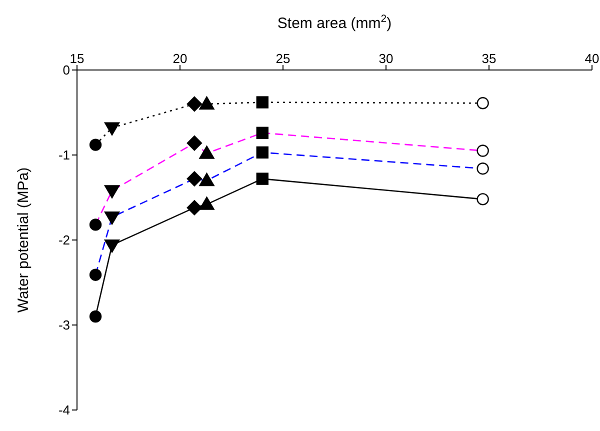 Image resolution: width=600 pixels, height=431 pixels. I want to click on y-tick-label: -1, so click(64, 155).